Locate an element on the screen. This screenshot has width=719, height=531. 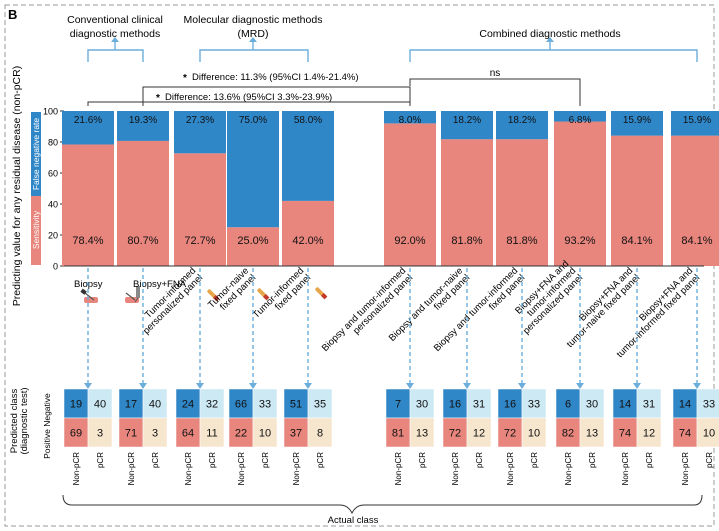
cell-true-negative-value: 40 is located at coordinates (100, 405).